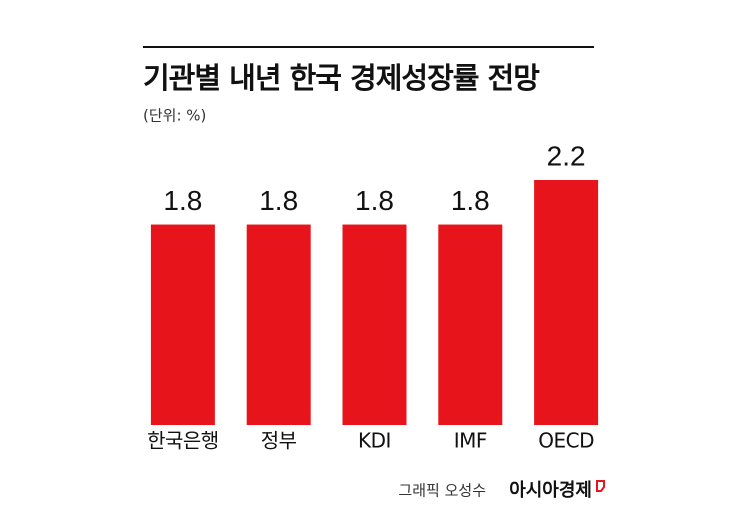 The width and height of the screenshot is (745, 519). Describe the element at coordinates (374, 441) in the screenshot. I see `x-tick-label: KDI` at that location.